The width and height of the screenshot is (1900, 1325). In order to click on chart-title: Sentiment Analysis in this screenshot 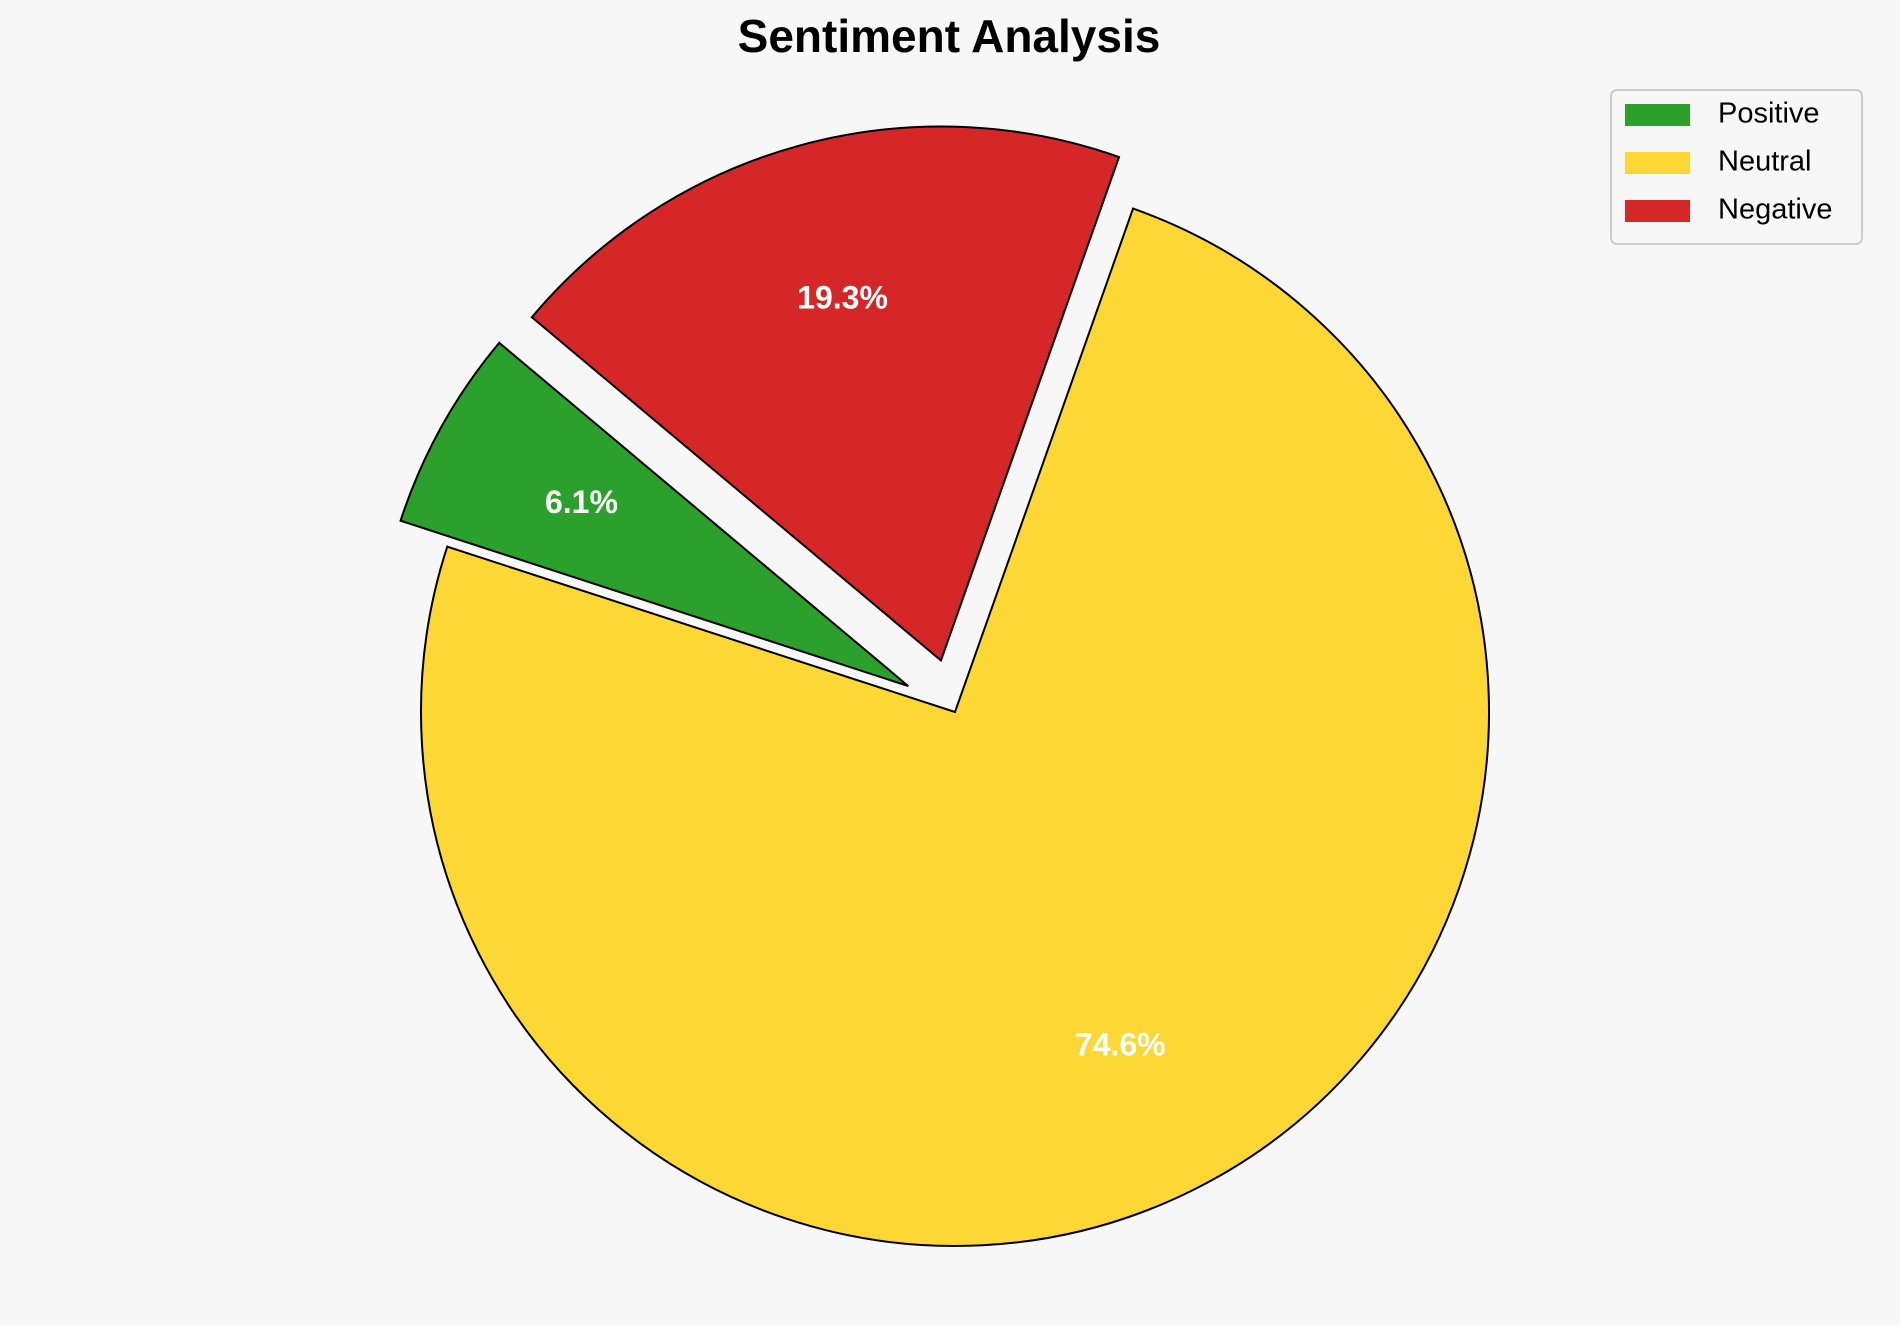, I will do `click(949, 36)`.